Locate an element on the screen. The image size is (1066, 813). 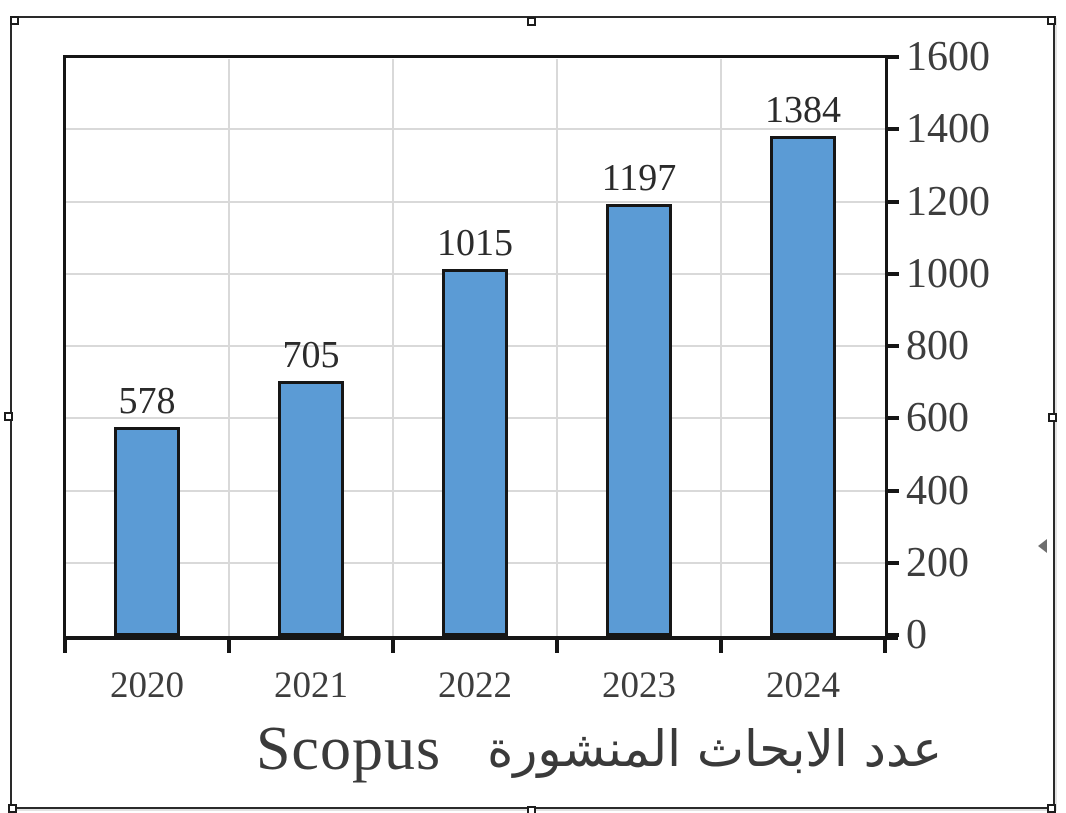
y-axis-tick-label: 600 is located at coordinates (937, 418).